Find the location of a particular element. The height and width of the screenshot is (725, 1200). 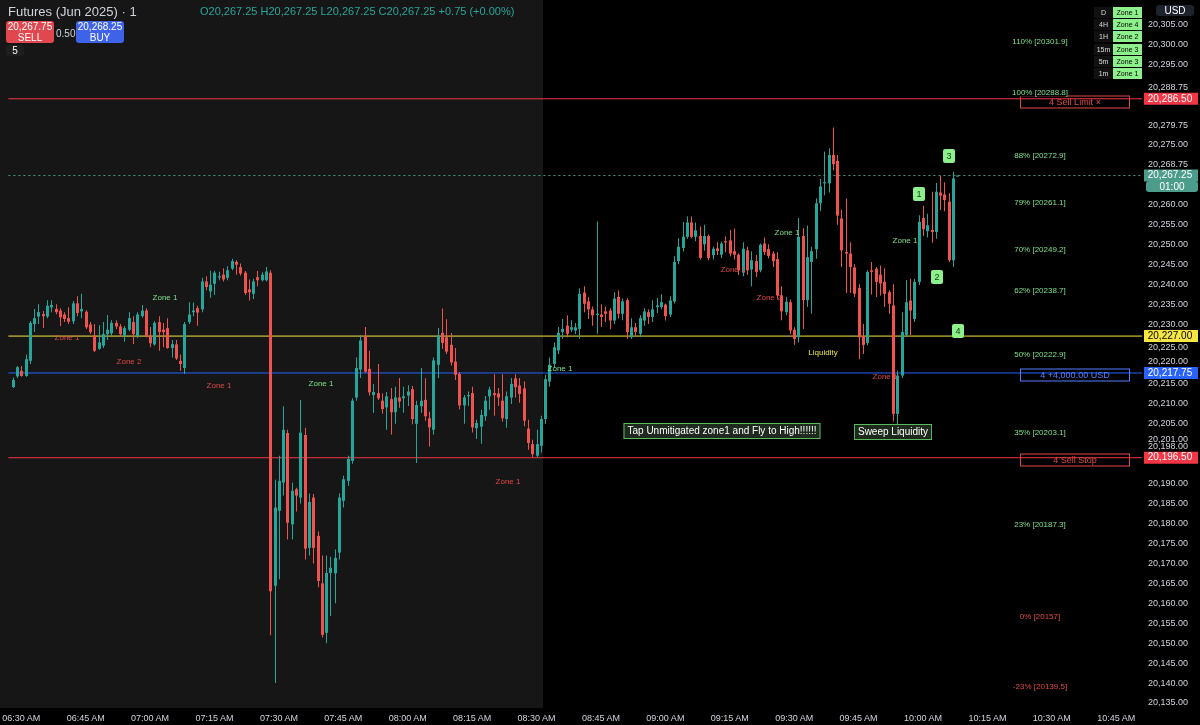

x-tick-label: 07:00 AM is located at coordinates (150, 717).